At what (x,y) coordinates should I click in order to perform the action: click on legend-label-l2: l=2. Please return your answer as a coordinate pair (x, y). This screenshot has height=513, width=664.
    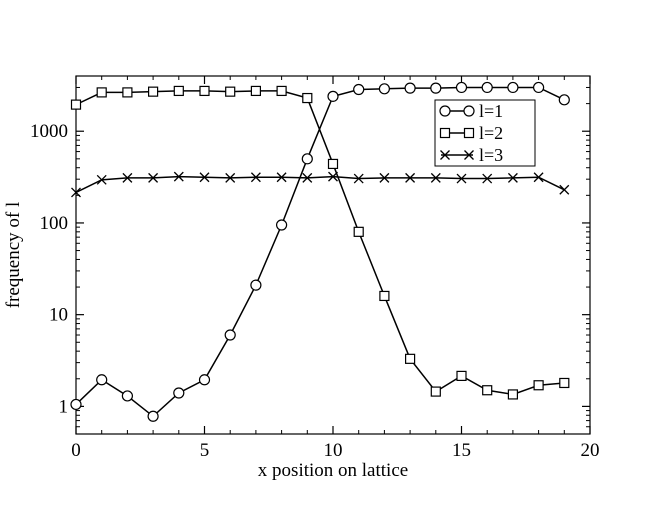
    Looking at the image, I should click on (491, 133).